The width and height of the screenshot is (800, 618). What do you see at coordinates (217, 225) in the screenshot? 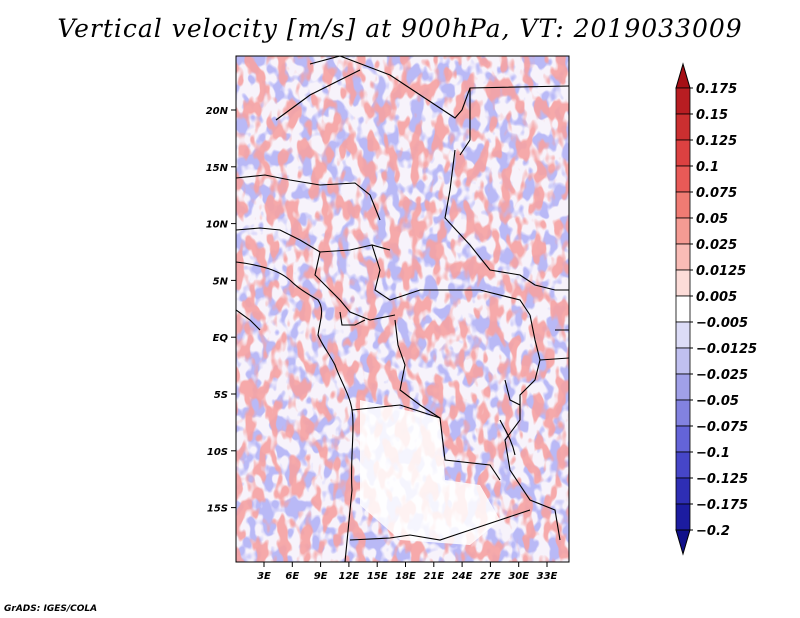
I see `lat-label: 10N` at bounding box center [217, 225].